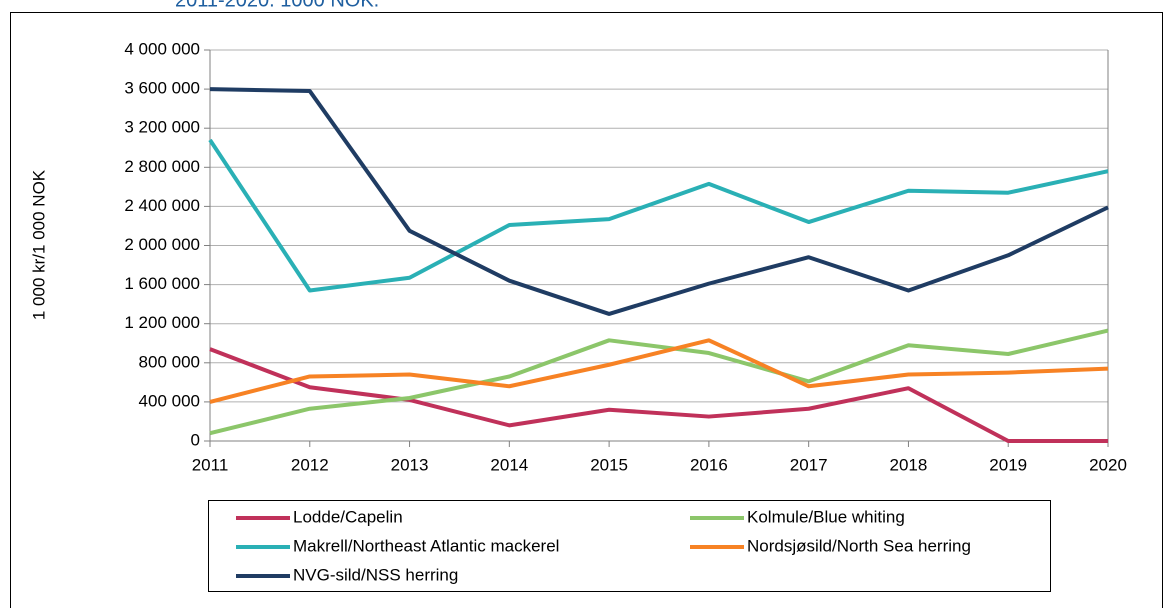 The height and width of the screenshot is (608, 1169). I want to click on y-tick-label: 3 600 000, so click(162, 88).